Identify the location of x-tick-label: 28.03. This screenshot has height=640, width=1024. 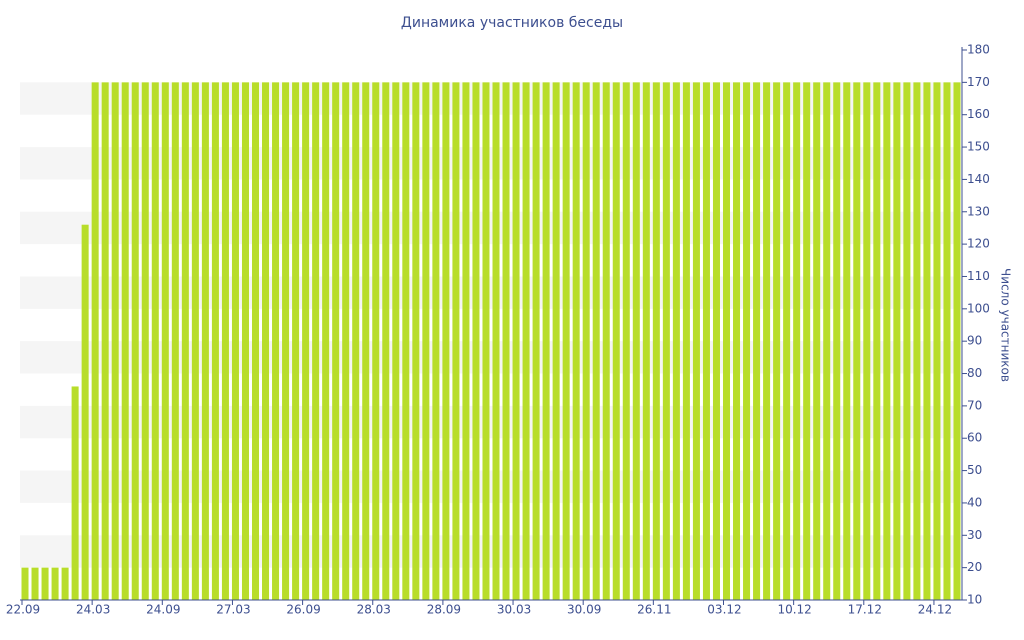
(374, 610).